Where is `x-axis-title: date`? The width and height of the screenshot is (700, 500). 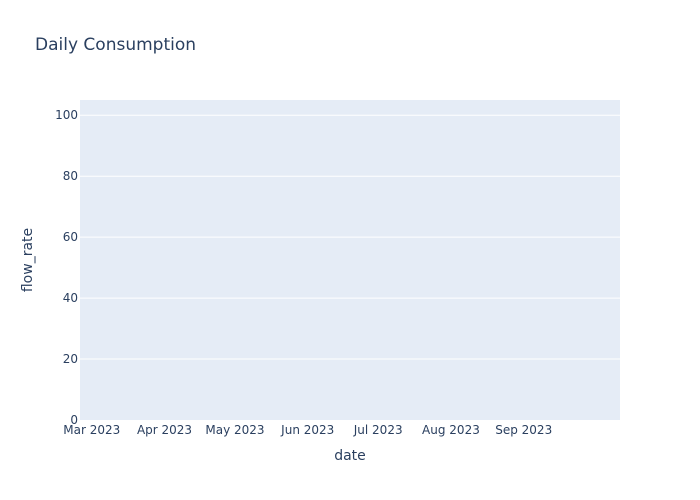 x-axis-title: date is located at coordinates (350, 456).